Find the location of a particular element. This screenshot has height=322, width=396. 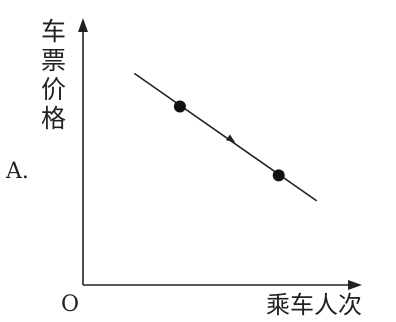

direction-arrow is located at coordinates (230, 138).